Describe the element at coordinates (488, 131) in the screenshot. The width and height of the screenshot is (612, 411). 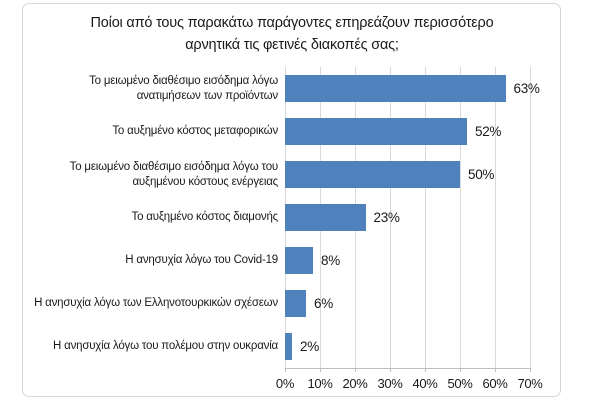
I see `value-label: 52%` at that location.